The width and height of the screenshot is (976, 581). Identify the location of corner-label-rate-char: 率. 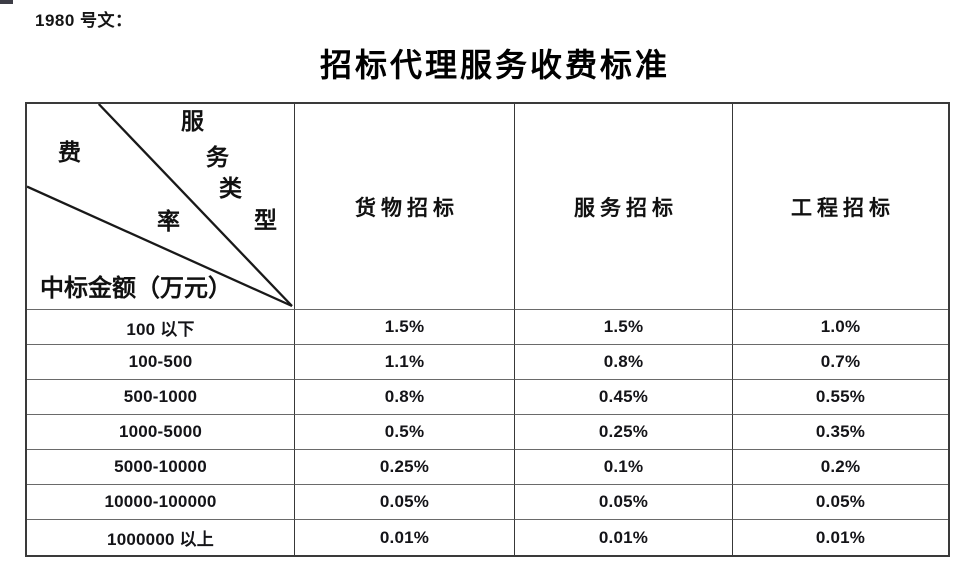
(168, 221).